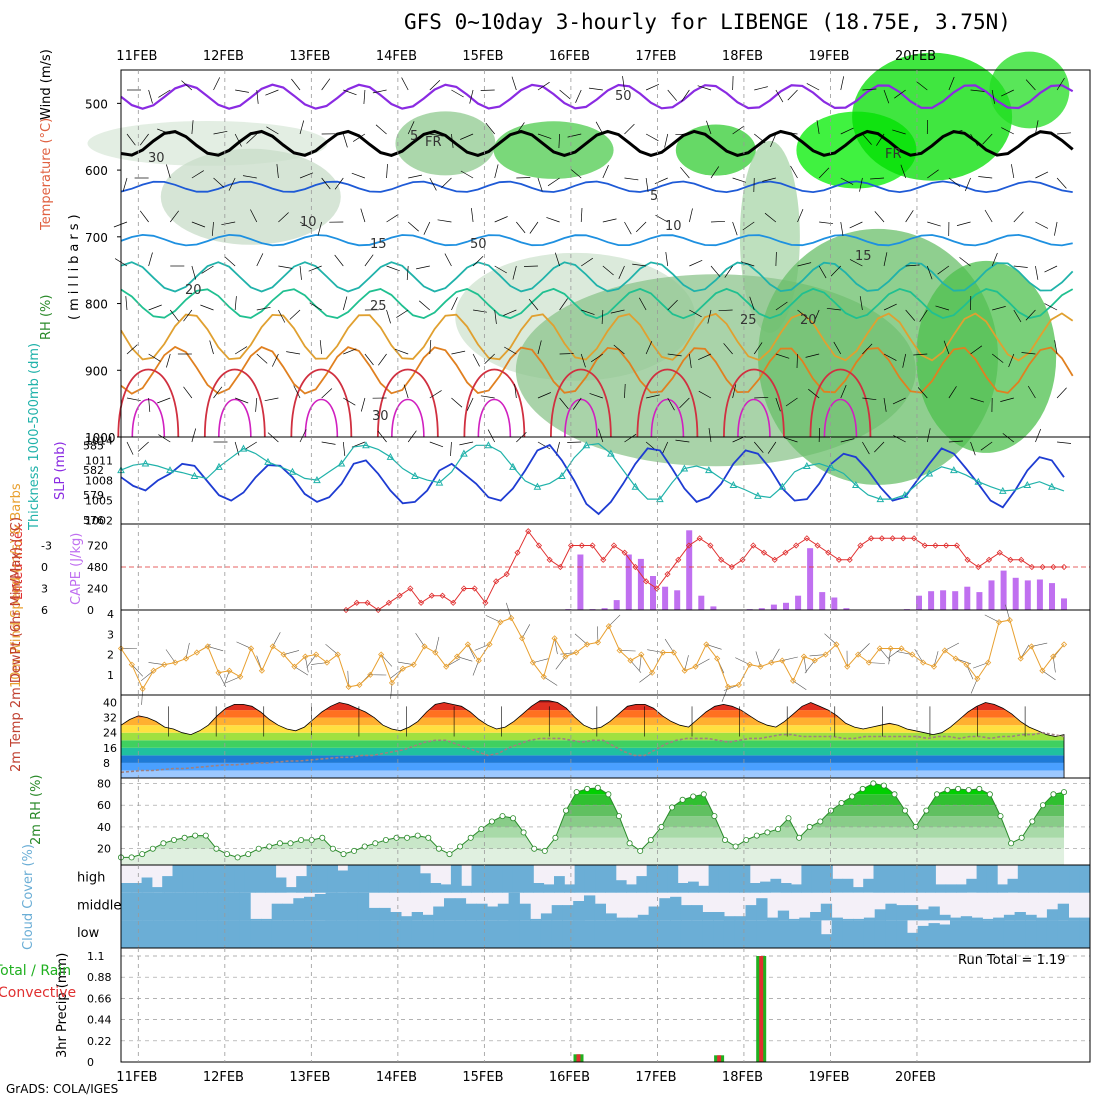 The height and width of the screenshot is (1100, 1100). Describe the element at coordinates (46, 546) in the screenshot. I see `y-tick-label: -3` at that location.